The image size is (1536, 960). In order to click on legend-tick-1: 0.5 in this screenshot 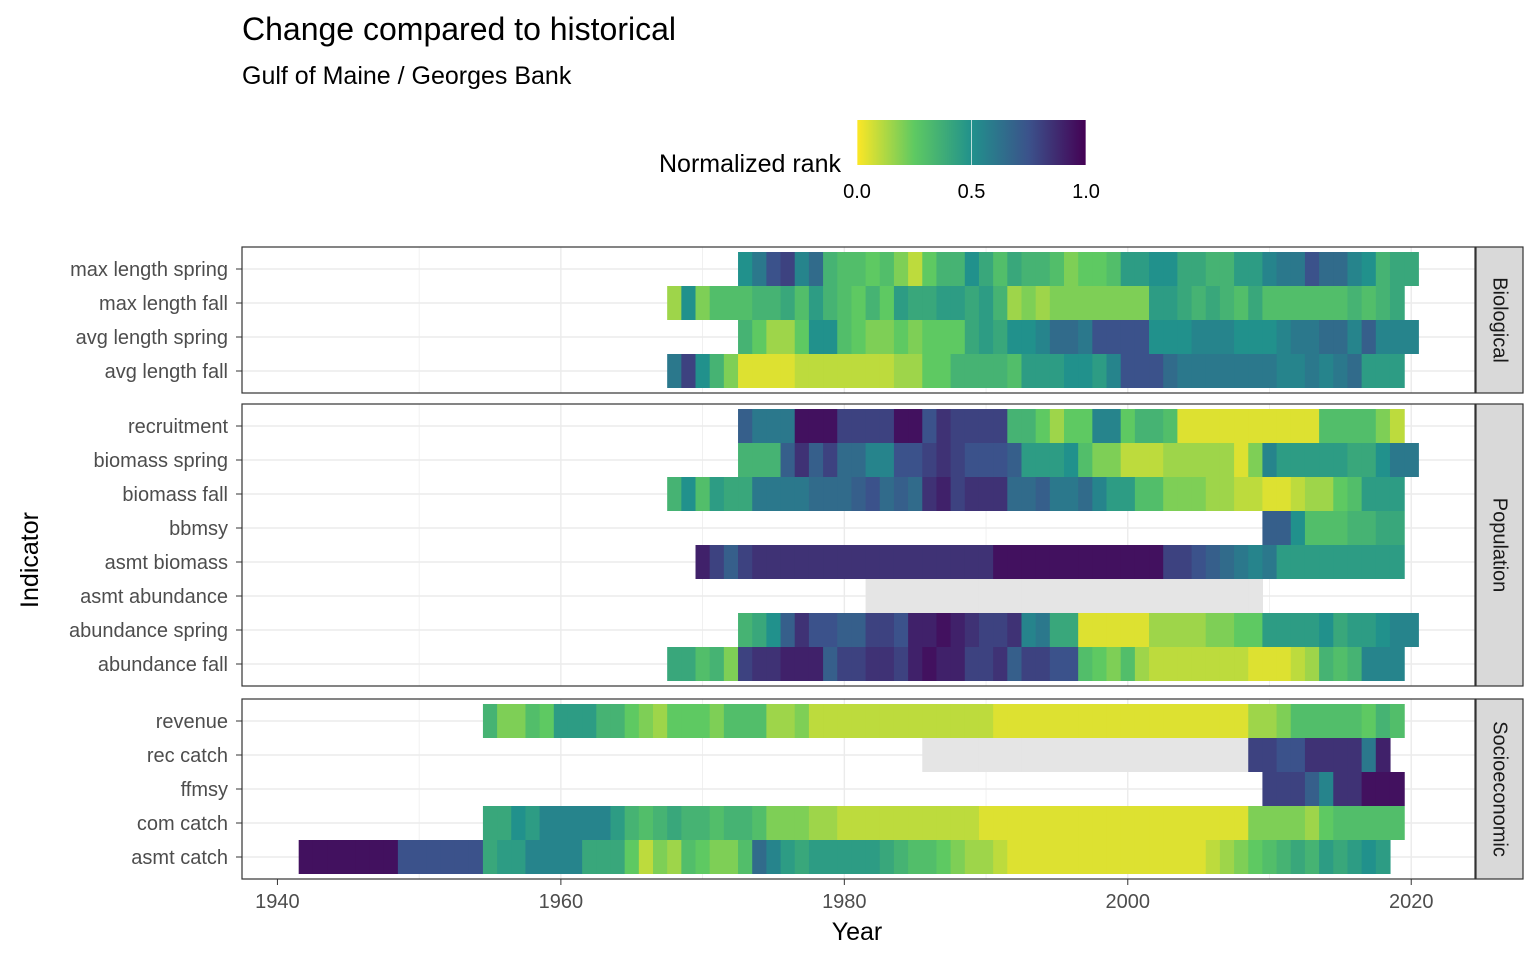, I will do `click(972, 192)`.